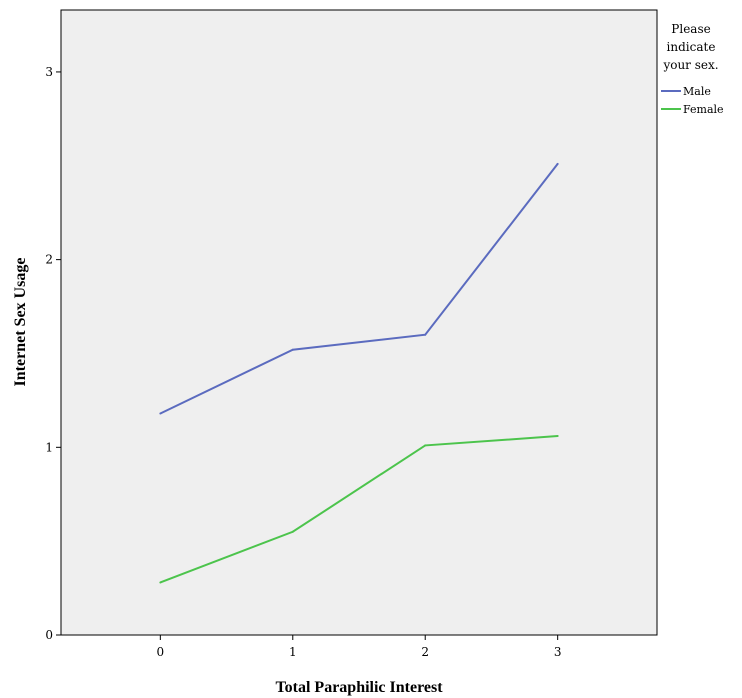 The image size is (742, 698). Describe the element at coordinates (20, 322) in the screenshot. I see `y-axis-title: Internet Sex Usage` at that location.